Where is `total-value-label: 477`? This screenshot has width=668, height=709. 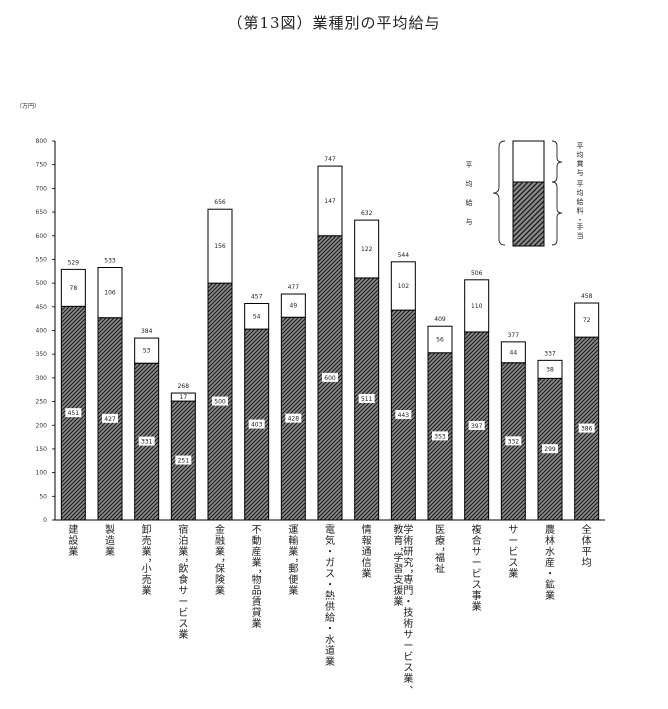 total-value-label: 477 is located at coordinates (294, 287).